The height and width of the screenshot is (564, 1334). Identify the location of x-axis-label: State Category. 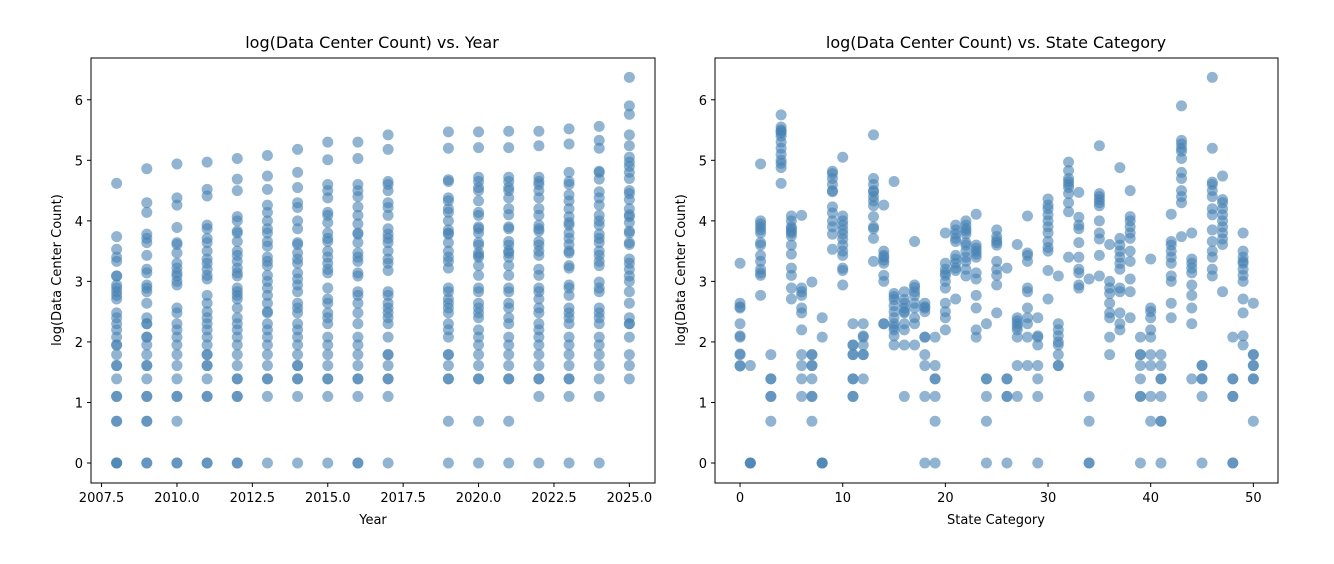
(996, 520).